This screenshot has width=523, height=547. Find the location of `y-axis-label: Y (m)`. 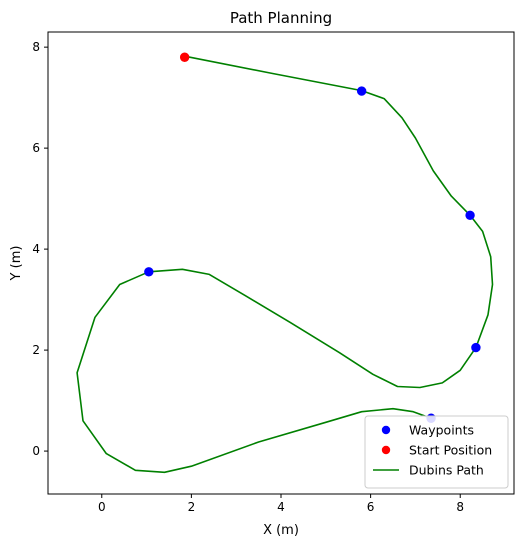

y-axis-label: Y (m) is located at coordinates (16, 264).